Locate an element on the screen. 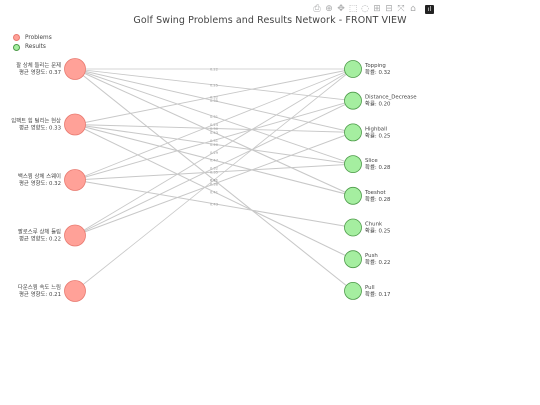 The height and width of the screenshot is (405, 540). edge-weight-label: 0.47 is located at coordinates (214, 161).